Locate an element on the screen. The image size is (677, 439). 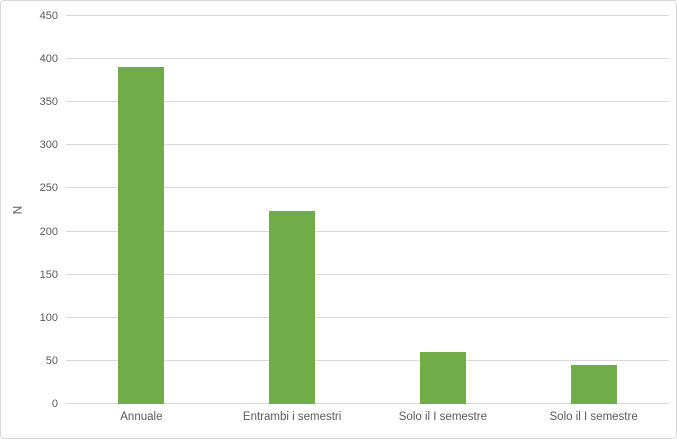
y-tick-label: 200 is located at coordinates (48, 231).